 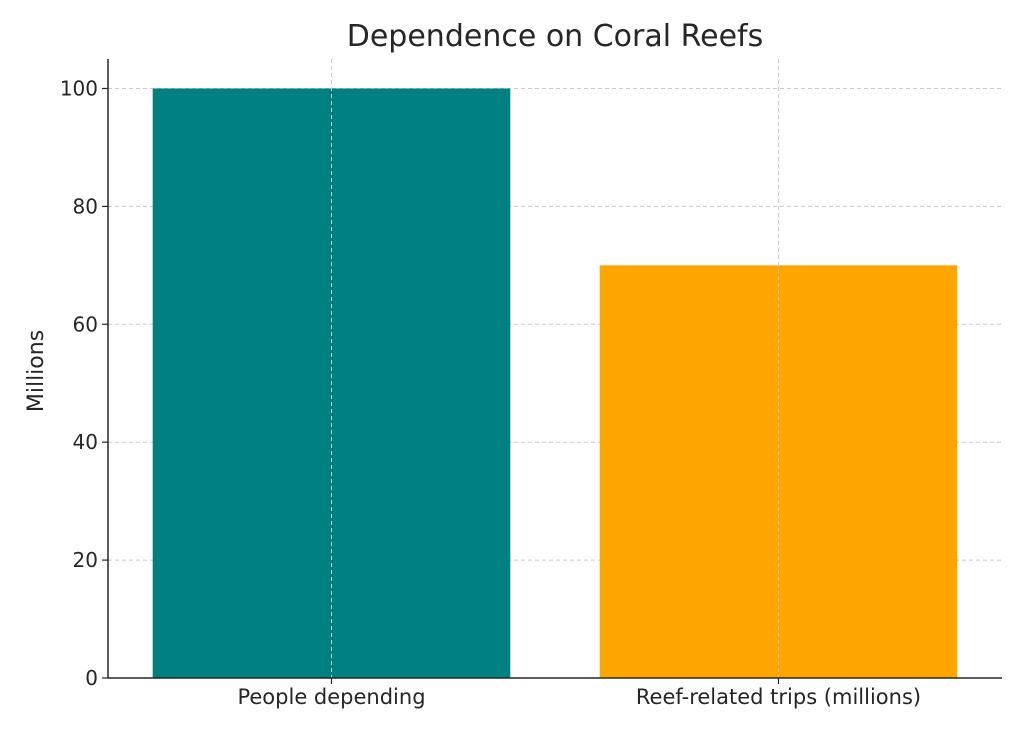 I want to click on y-tick-label: 80, so click(x=85, y=206).